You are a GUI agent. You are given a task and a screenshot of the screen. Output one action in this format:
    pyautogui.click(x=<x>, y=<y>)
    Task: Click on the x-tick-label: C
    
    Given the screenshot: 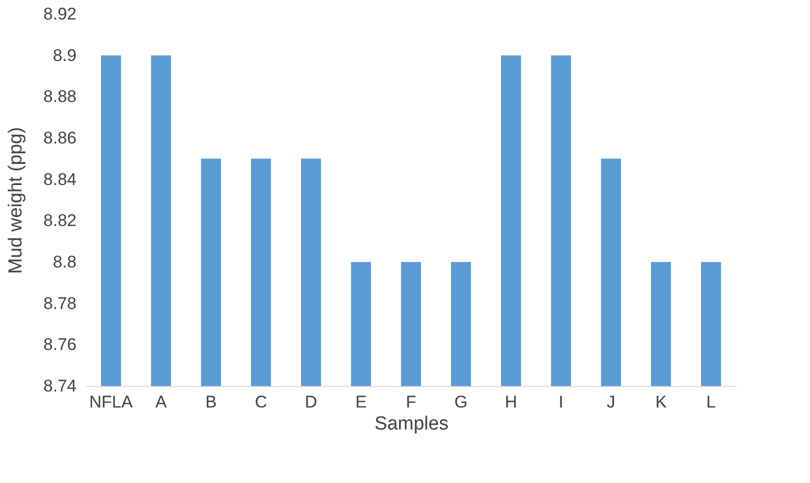 What is the action you would take?
    pyautogui.click(x=261, y=402)
    